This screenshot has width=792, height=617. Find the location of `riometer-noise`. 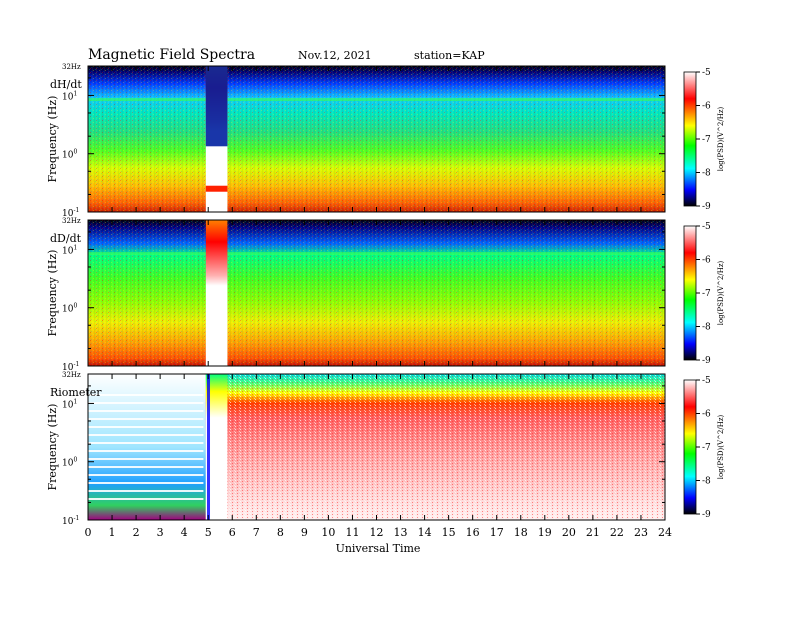

riometer-noise is located at coordinates (446, 447).